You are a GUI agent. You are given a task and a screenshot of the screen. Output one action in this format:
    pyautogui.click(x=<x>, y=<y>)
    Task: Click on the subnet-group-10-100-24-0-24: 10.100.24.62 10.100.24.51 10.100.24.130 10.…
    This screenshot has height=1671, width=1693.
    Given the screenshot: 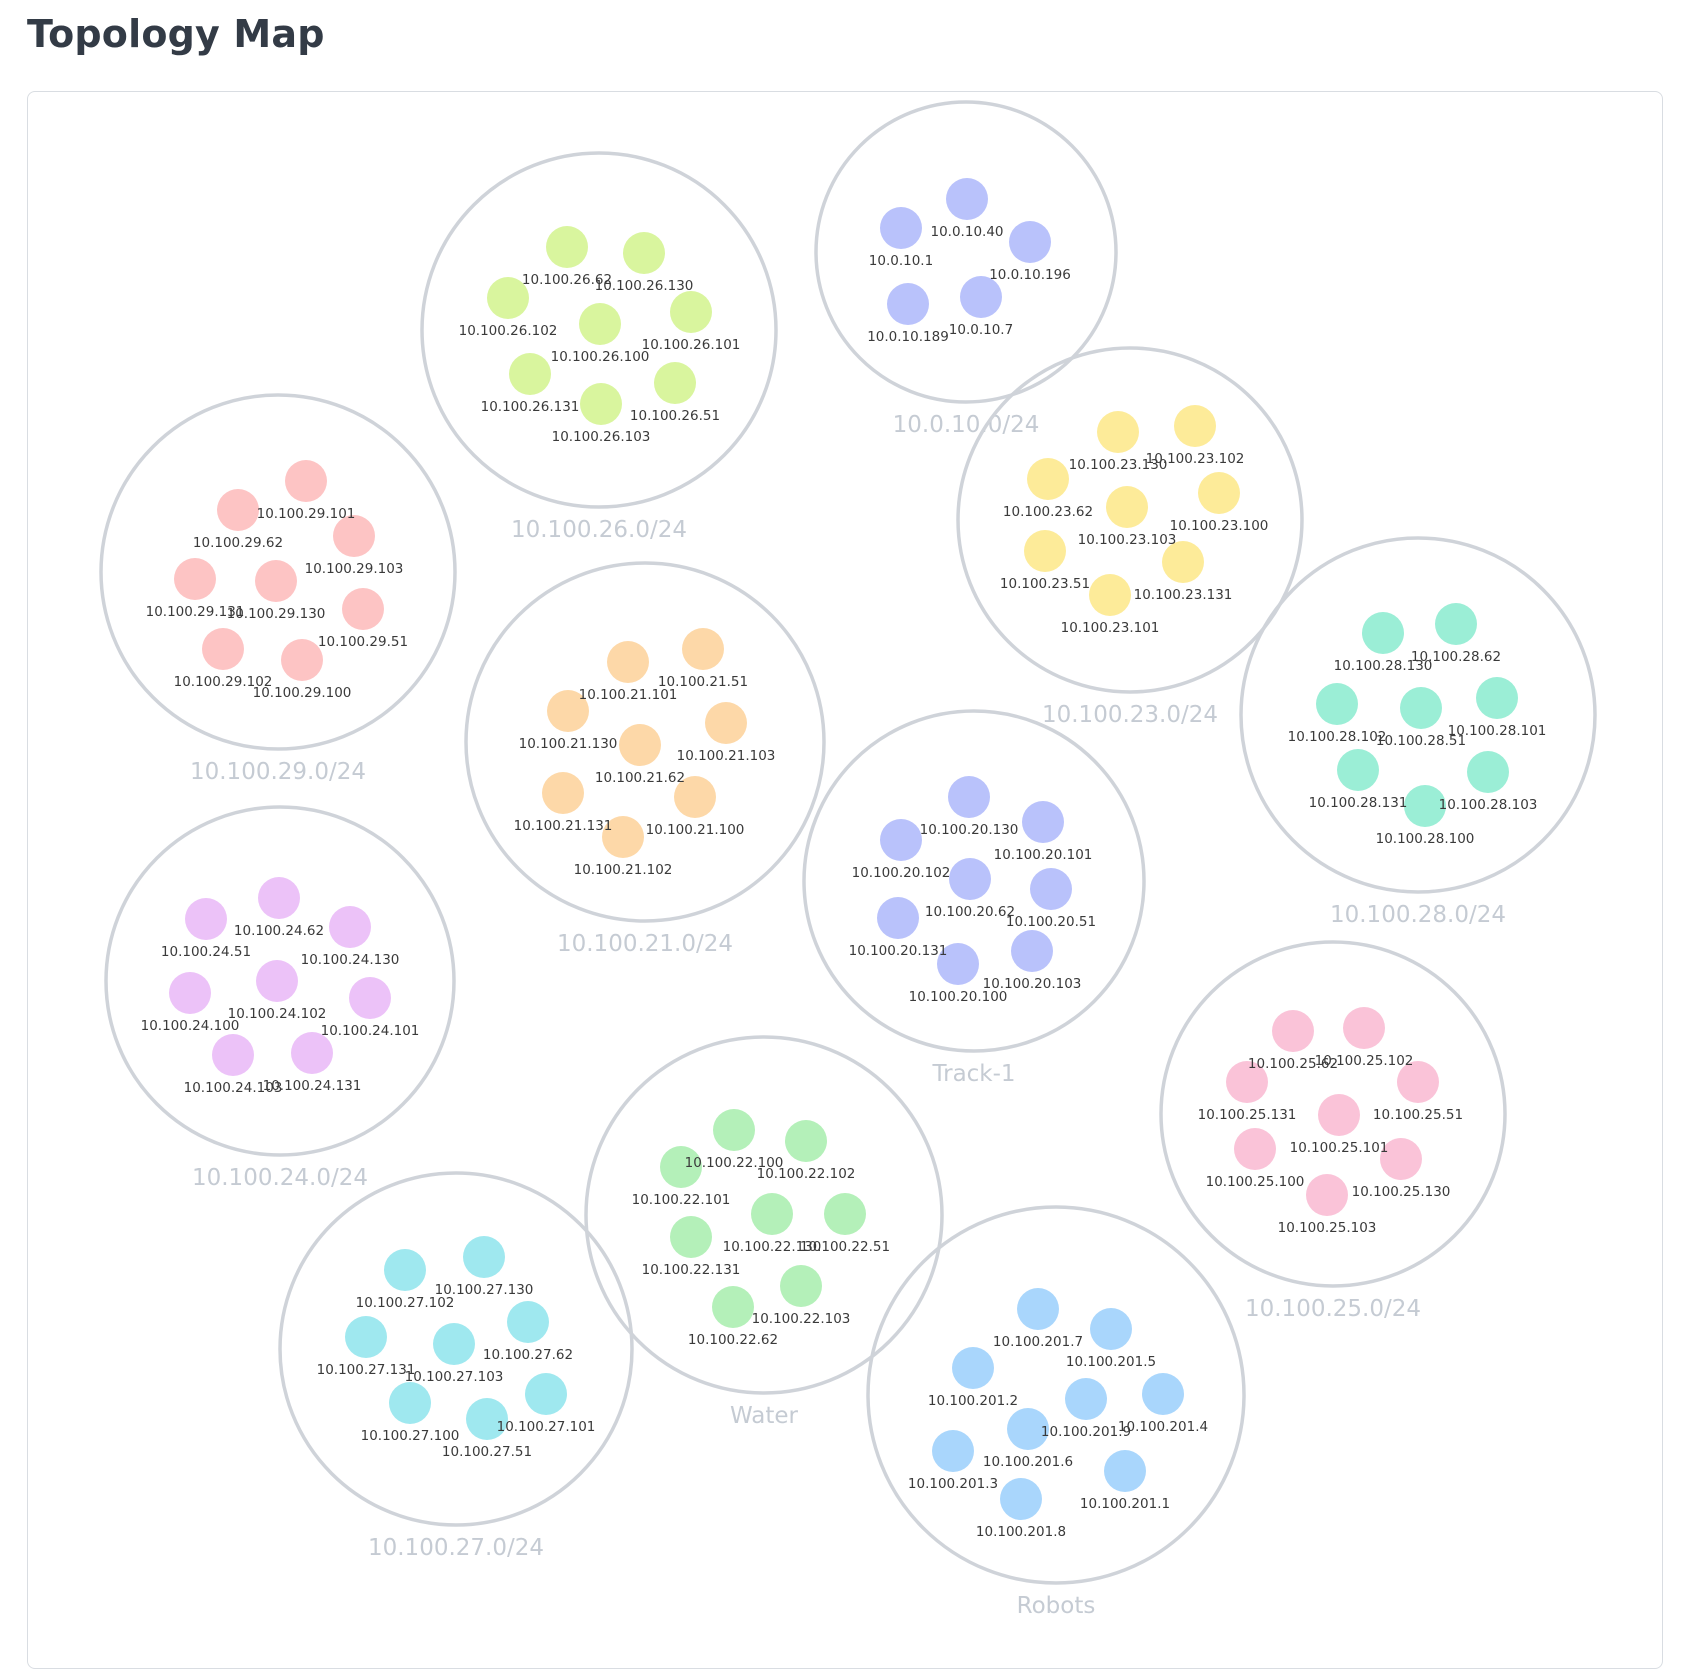 What is the action you would take?
    pyautogui.click(x=280, y=998)
    